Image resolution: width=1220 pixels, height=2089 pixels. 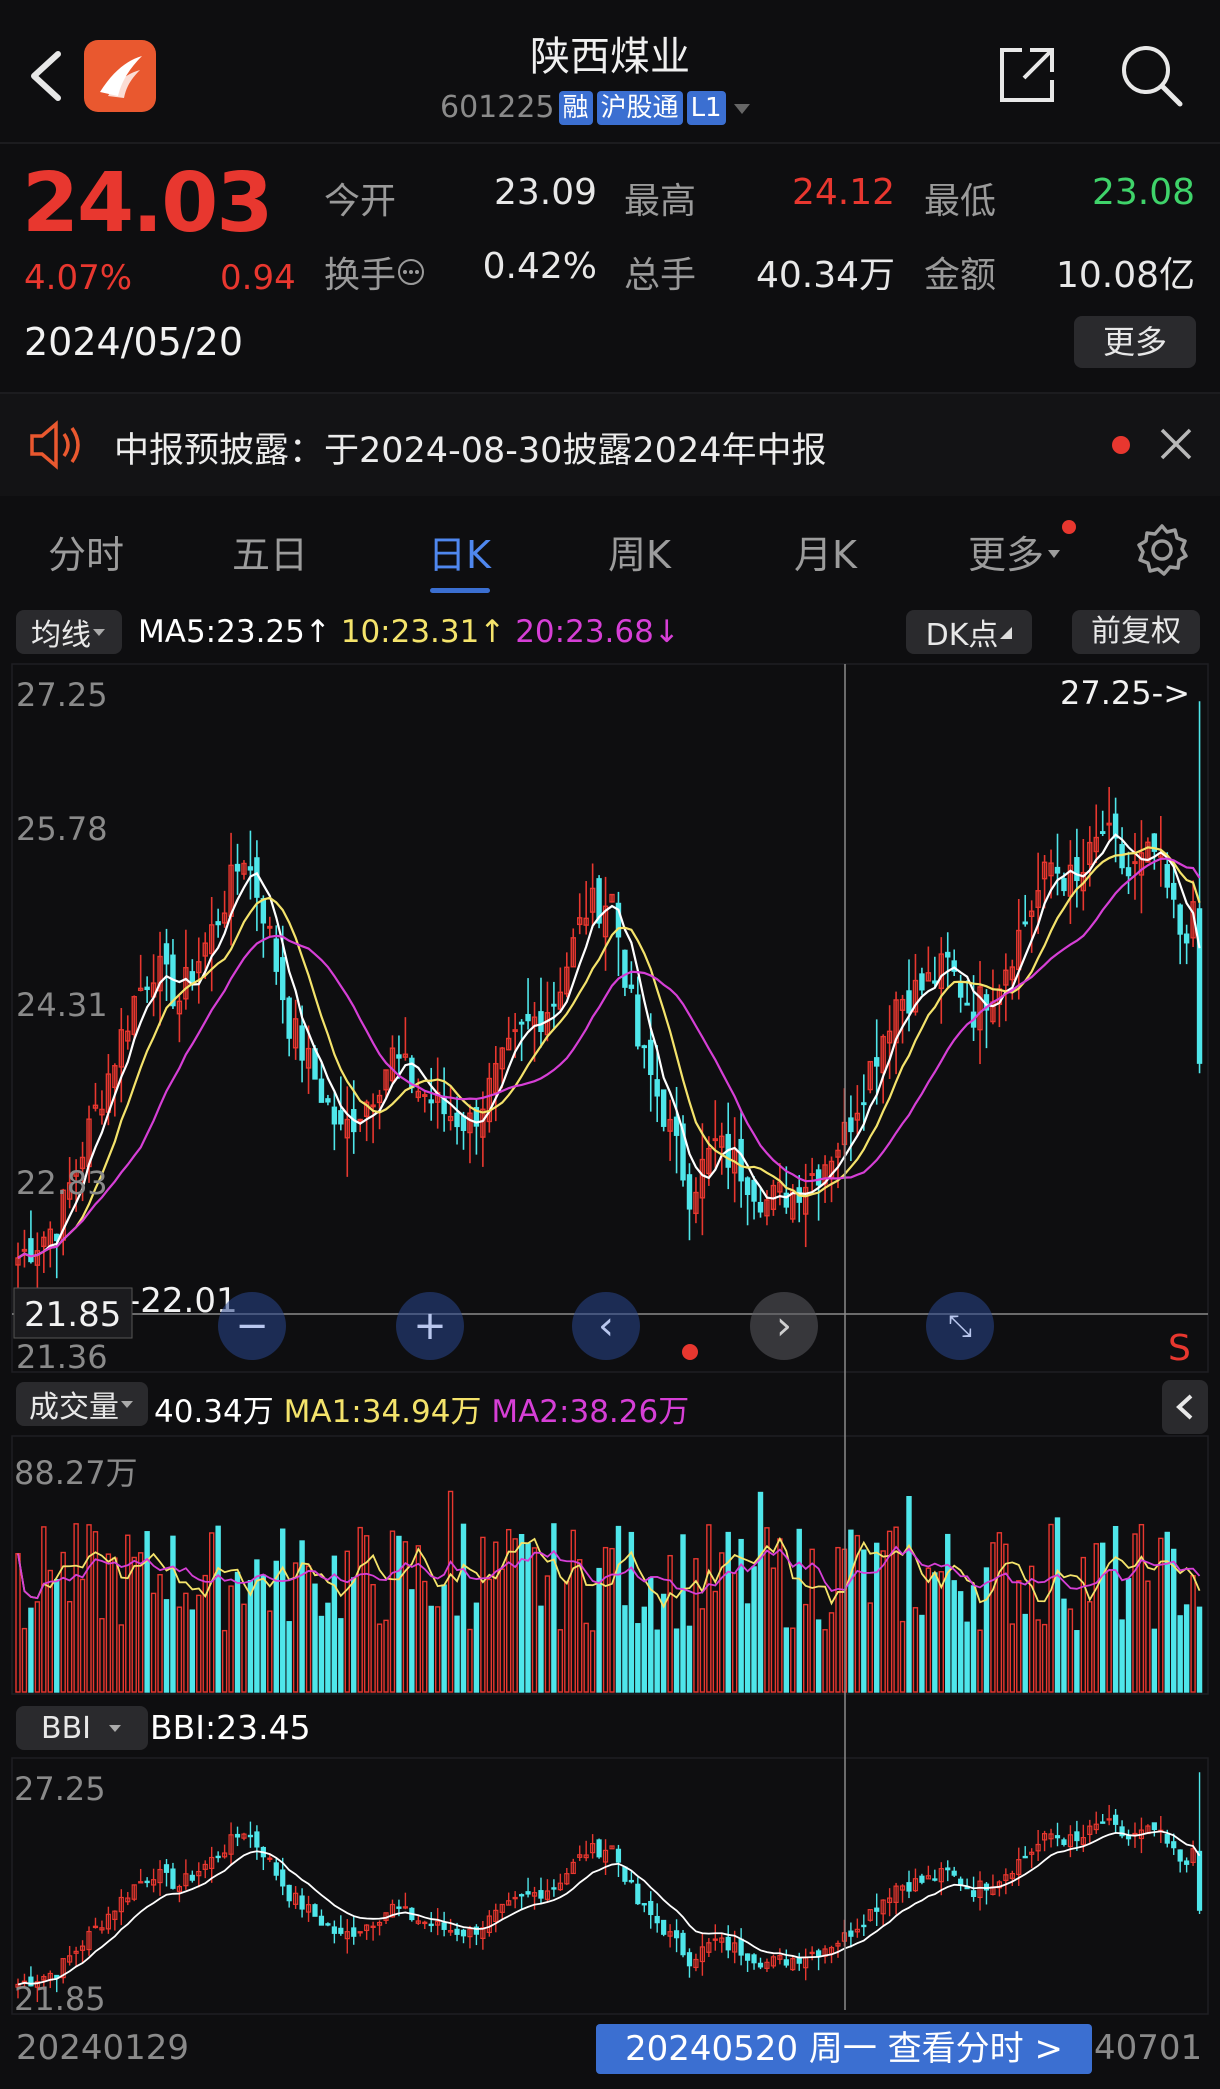 I want to click on tab-monthly-k: 月K, so click(x=825, y=555).